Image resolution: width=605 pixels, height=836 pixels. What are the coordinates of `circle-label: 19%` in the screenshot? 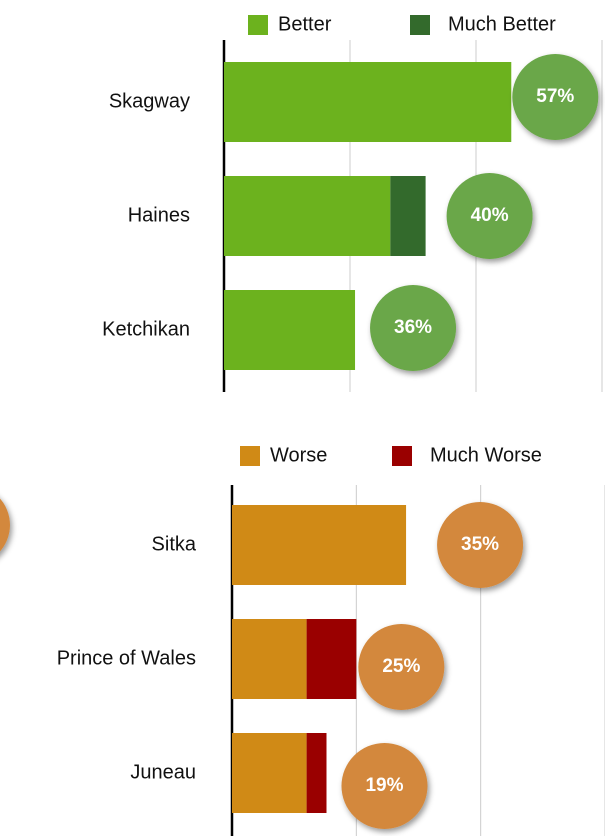 It's located at (384, 785).